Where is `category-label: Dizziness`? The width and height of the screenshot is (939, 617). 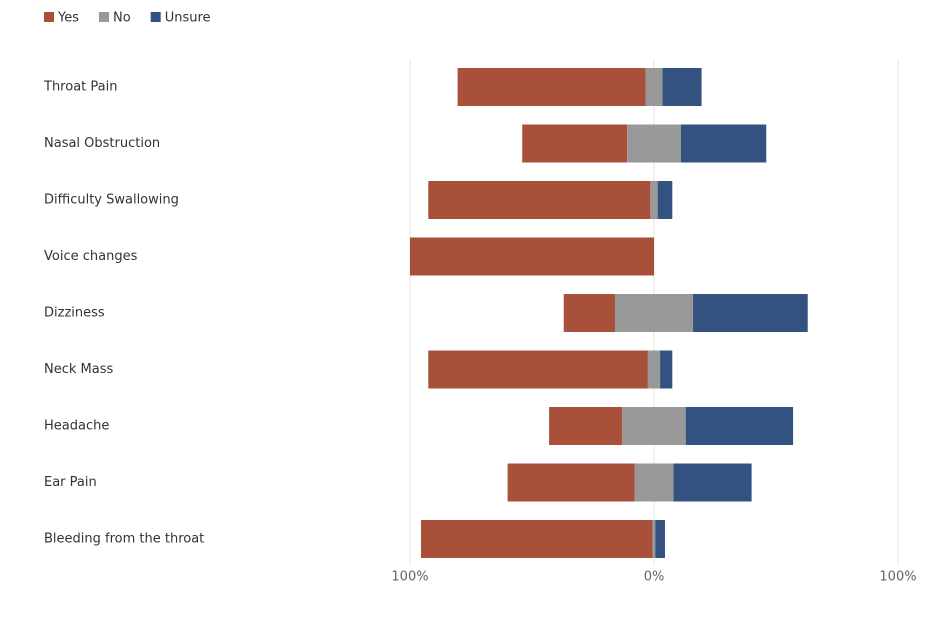 category-label: Dizziness is located at coordinates (74, 313).